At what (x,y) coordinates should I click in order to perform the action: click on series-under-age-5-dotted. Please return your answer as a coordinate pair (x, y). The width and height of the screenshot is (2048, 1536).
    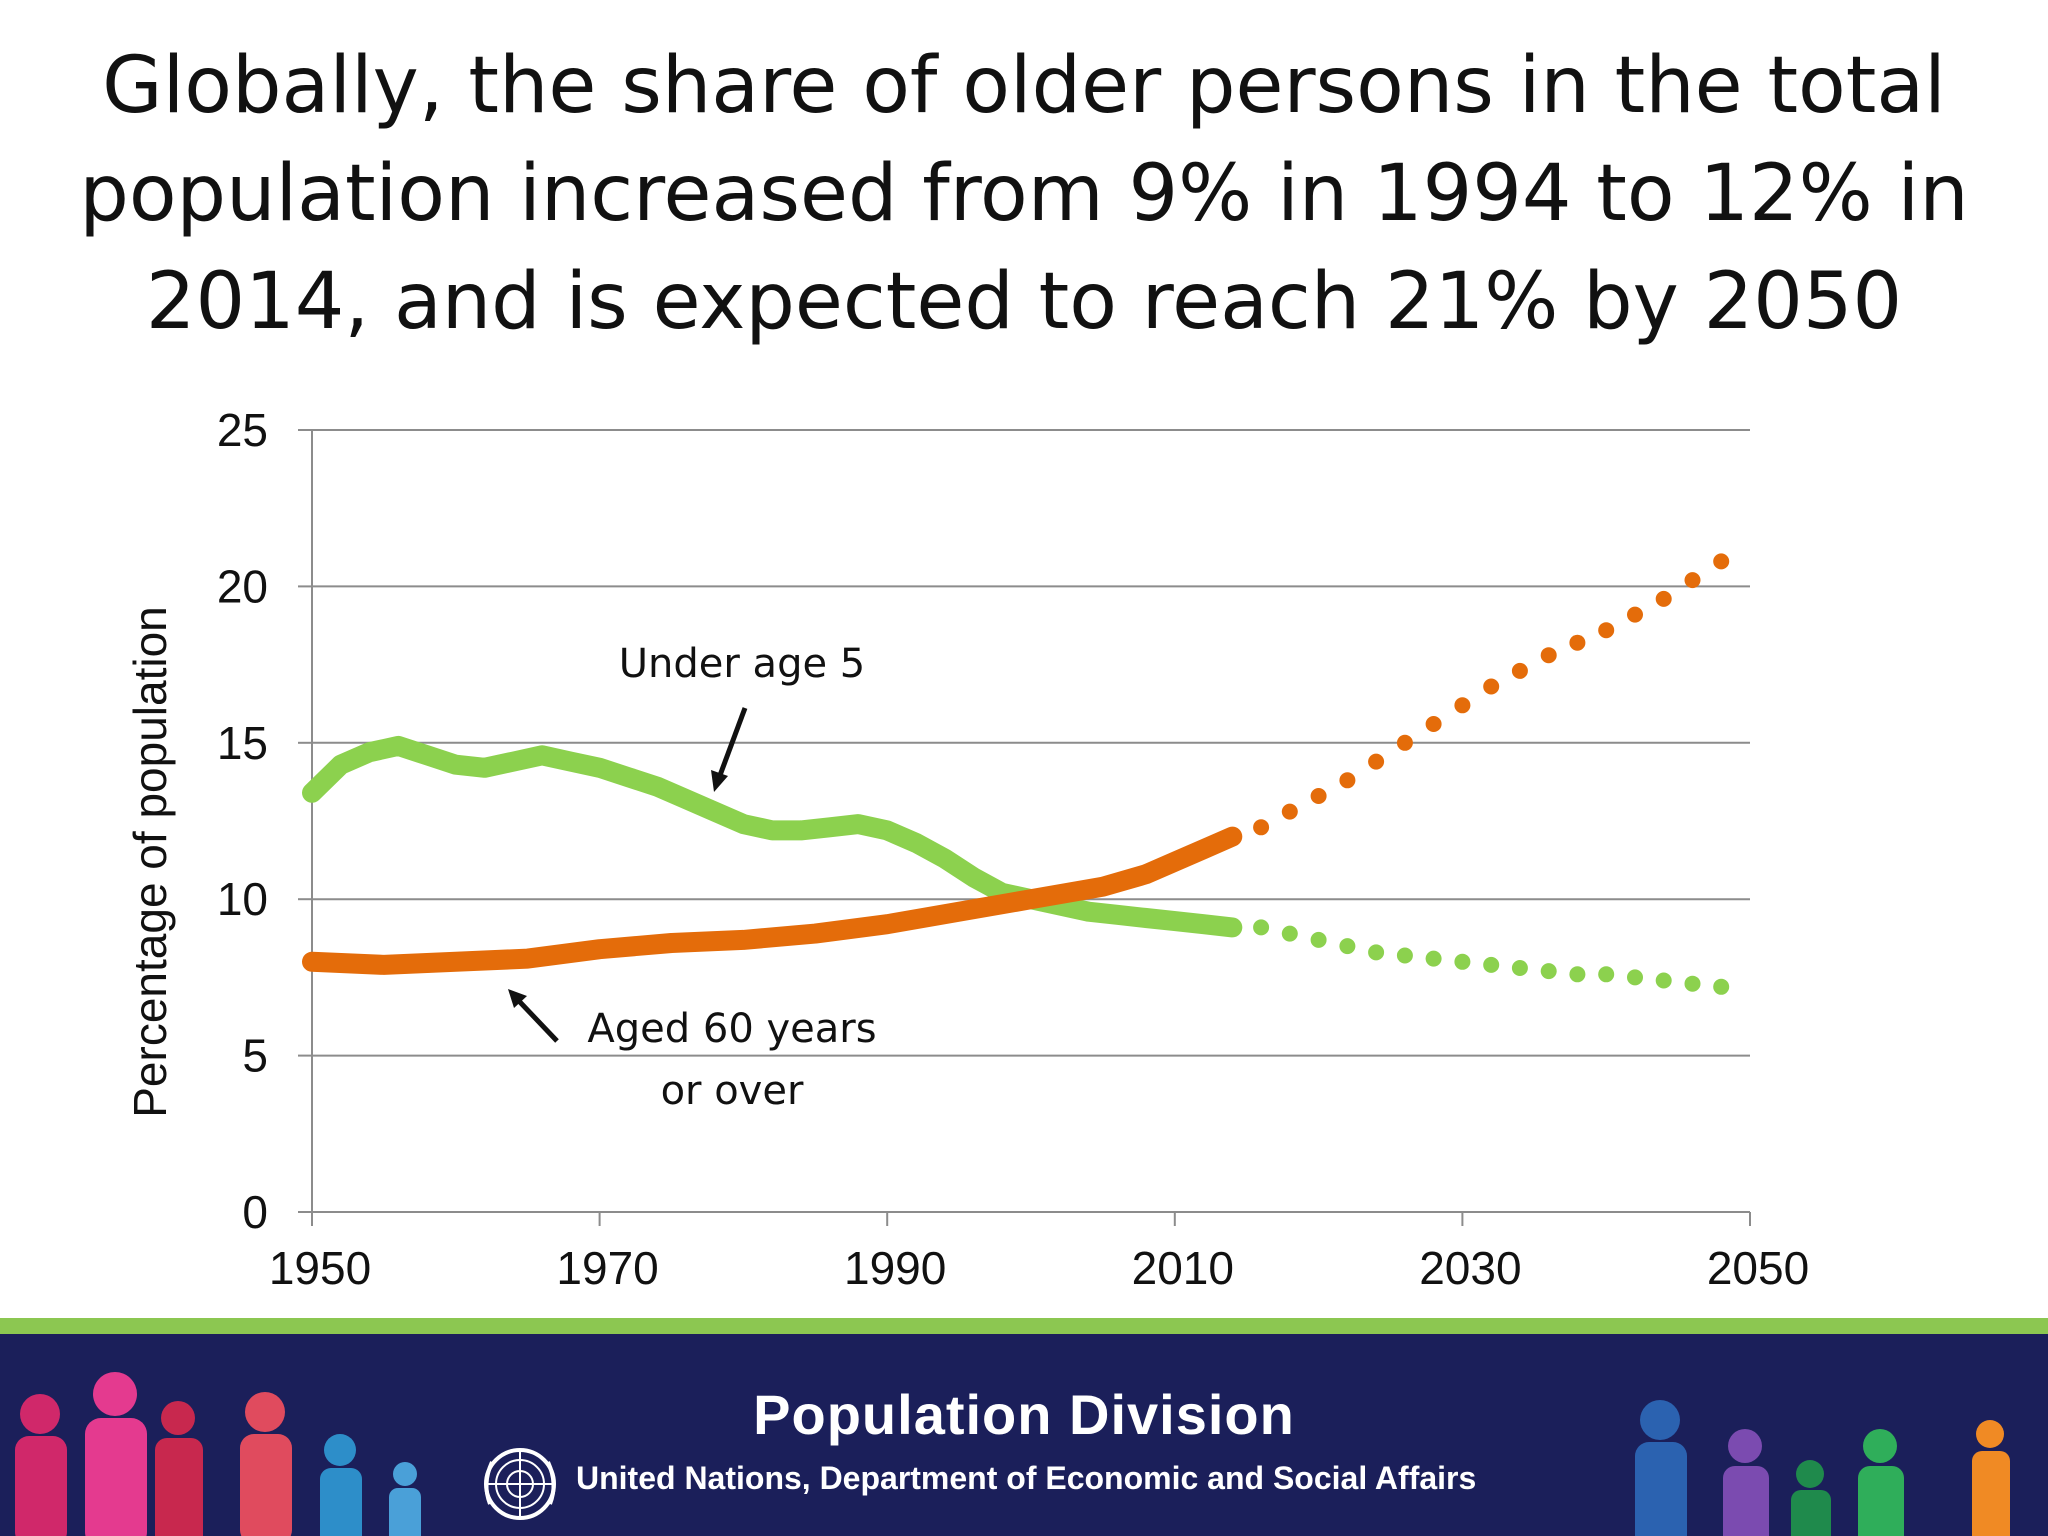
    Looking at the image, I should click on (1491, 957).